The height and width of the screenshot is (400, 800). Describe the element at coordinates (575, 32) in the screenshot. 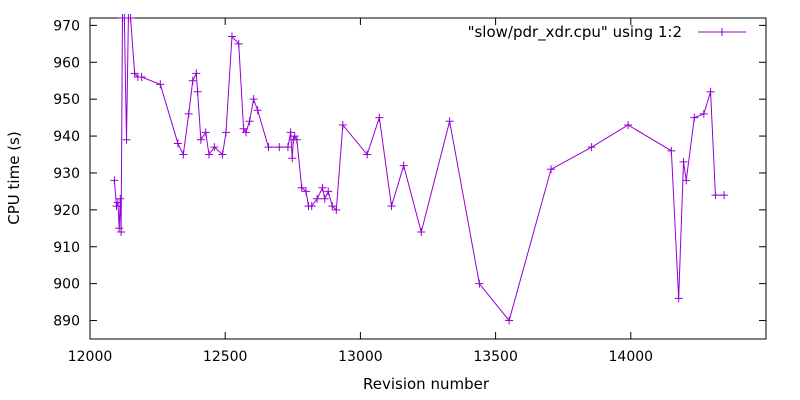

I see `legend-label: "slow/pdr_xdr.cpu" using 1:2` at that location.